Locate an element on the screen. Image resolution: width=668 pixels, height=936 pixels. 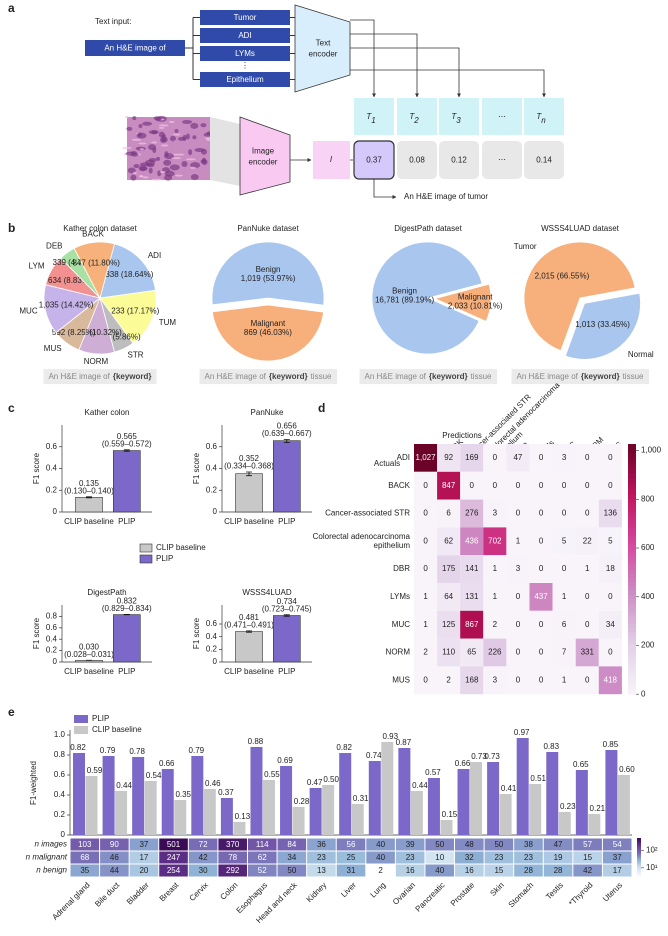
value-label: 0.21 is located at coordinates (598, 808).